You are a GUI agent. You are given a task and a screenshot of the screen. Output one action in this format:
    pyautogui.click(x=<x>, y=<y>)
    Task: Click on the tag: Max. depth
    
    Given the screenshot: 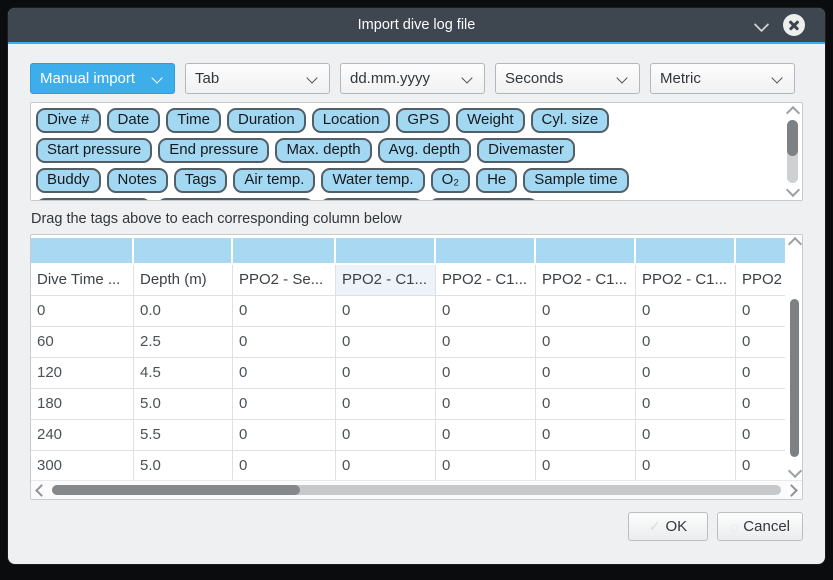 What is the action you would take?
    pyautogui.click(x=323, y=150)
    